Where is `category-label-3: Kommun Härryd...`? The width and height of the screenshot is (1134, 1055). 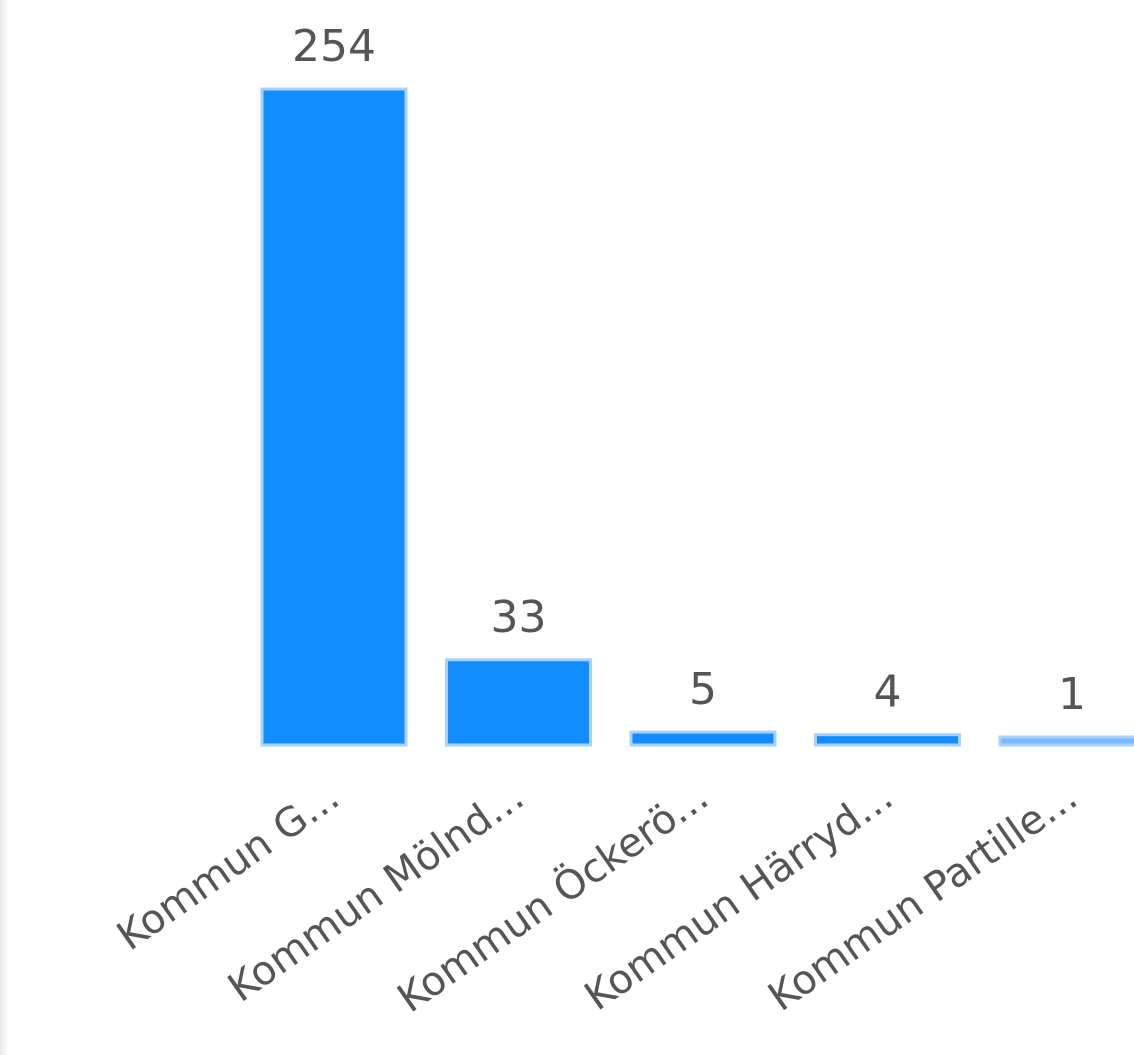
category-label-3: Kommun Härryd... is located at coordinates (739, 897).